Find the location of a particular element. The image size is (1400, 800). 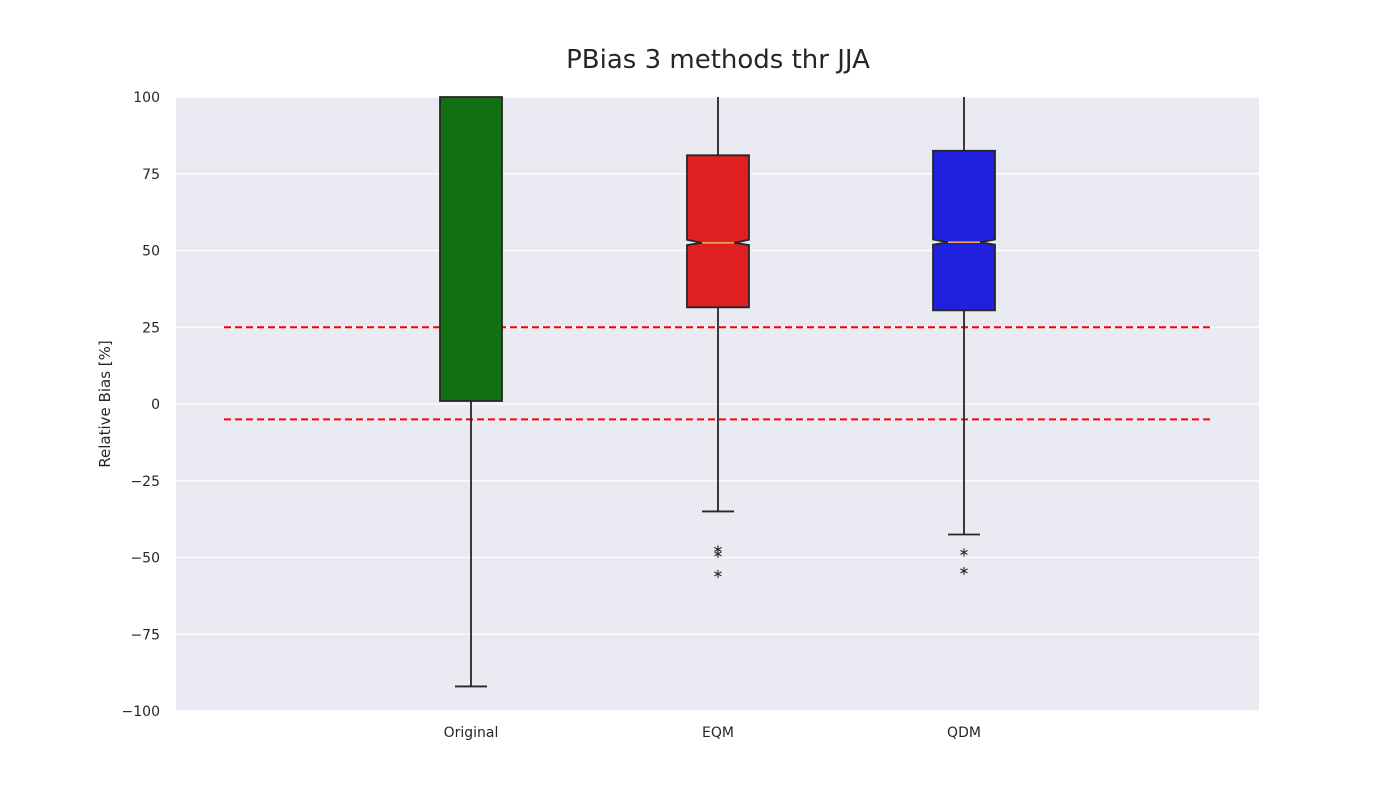

box-original is located at coordinates (471, 392).